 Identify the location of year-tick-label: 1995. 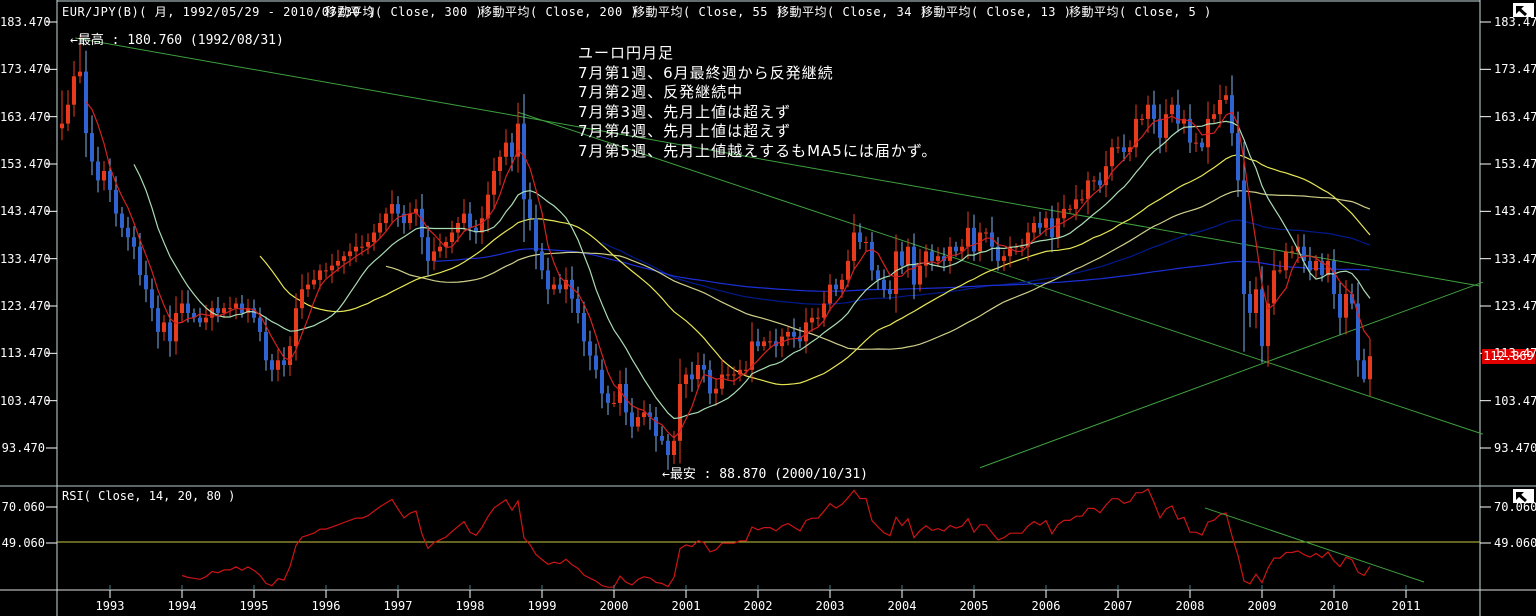
(254, 606).